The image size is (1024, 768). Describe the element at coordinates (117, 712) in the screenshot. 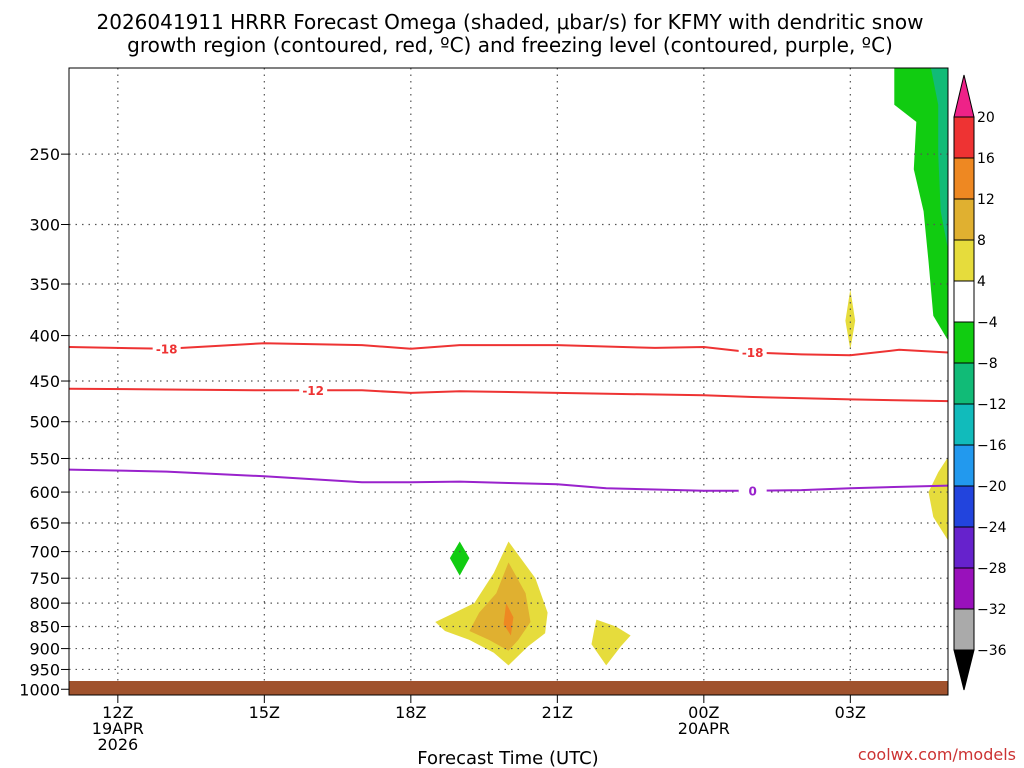

I see `x-tick-line-12-0: 12Z` at that location.